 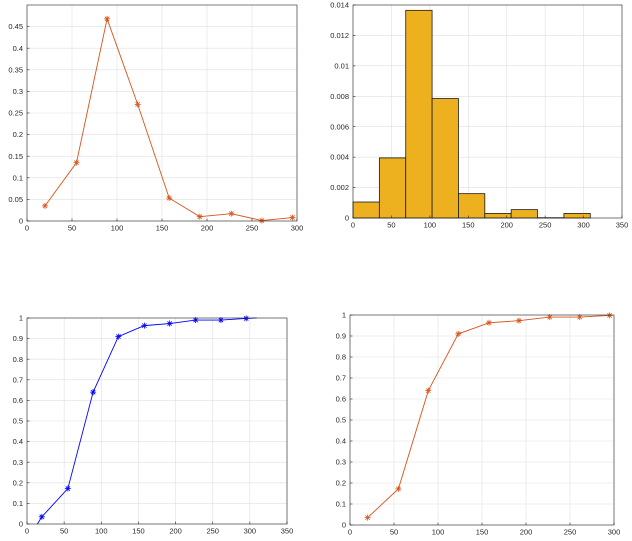 I want to click on y-tick-label: 0.004, so click(x=339, y=157).